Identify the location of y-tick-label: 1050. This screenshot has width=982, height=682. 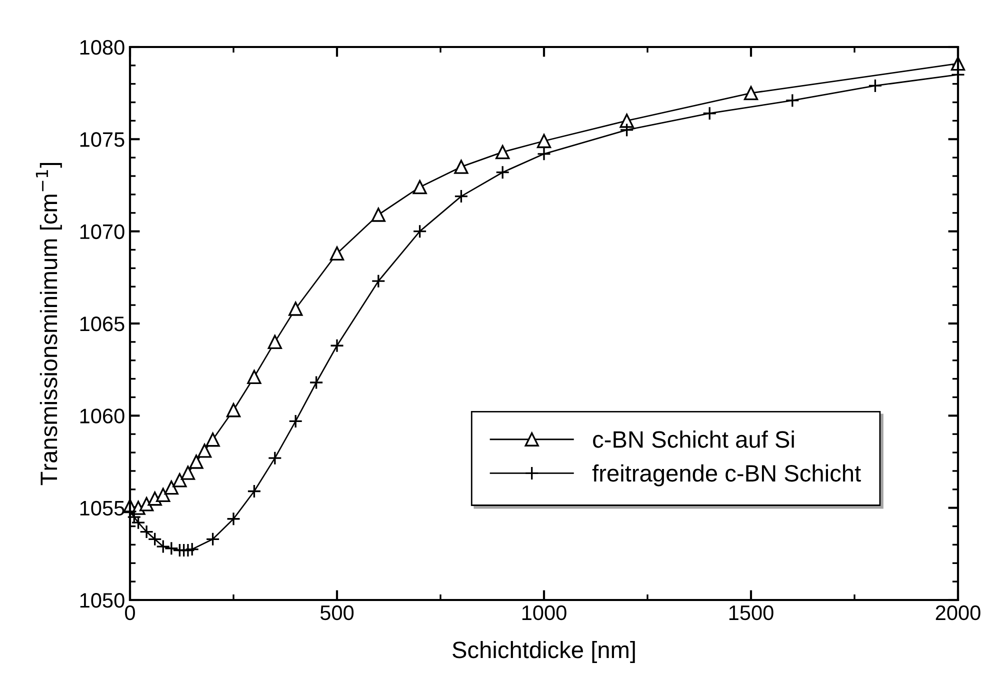
(102, 600).